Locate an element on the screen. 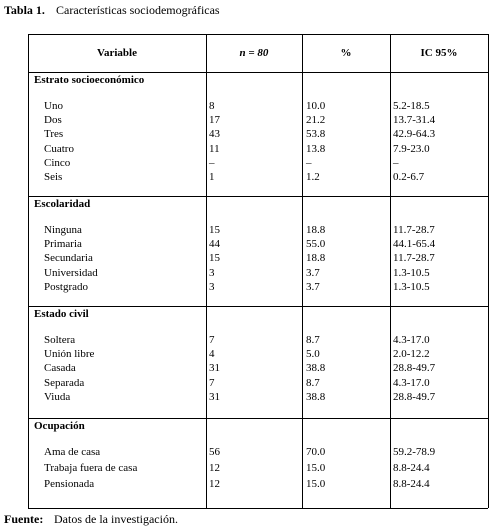 The width and height of the screenshot is (494, 528). cell: 70.0 is located at coordinates (316, 452).